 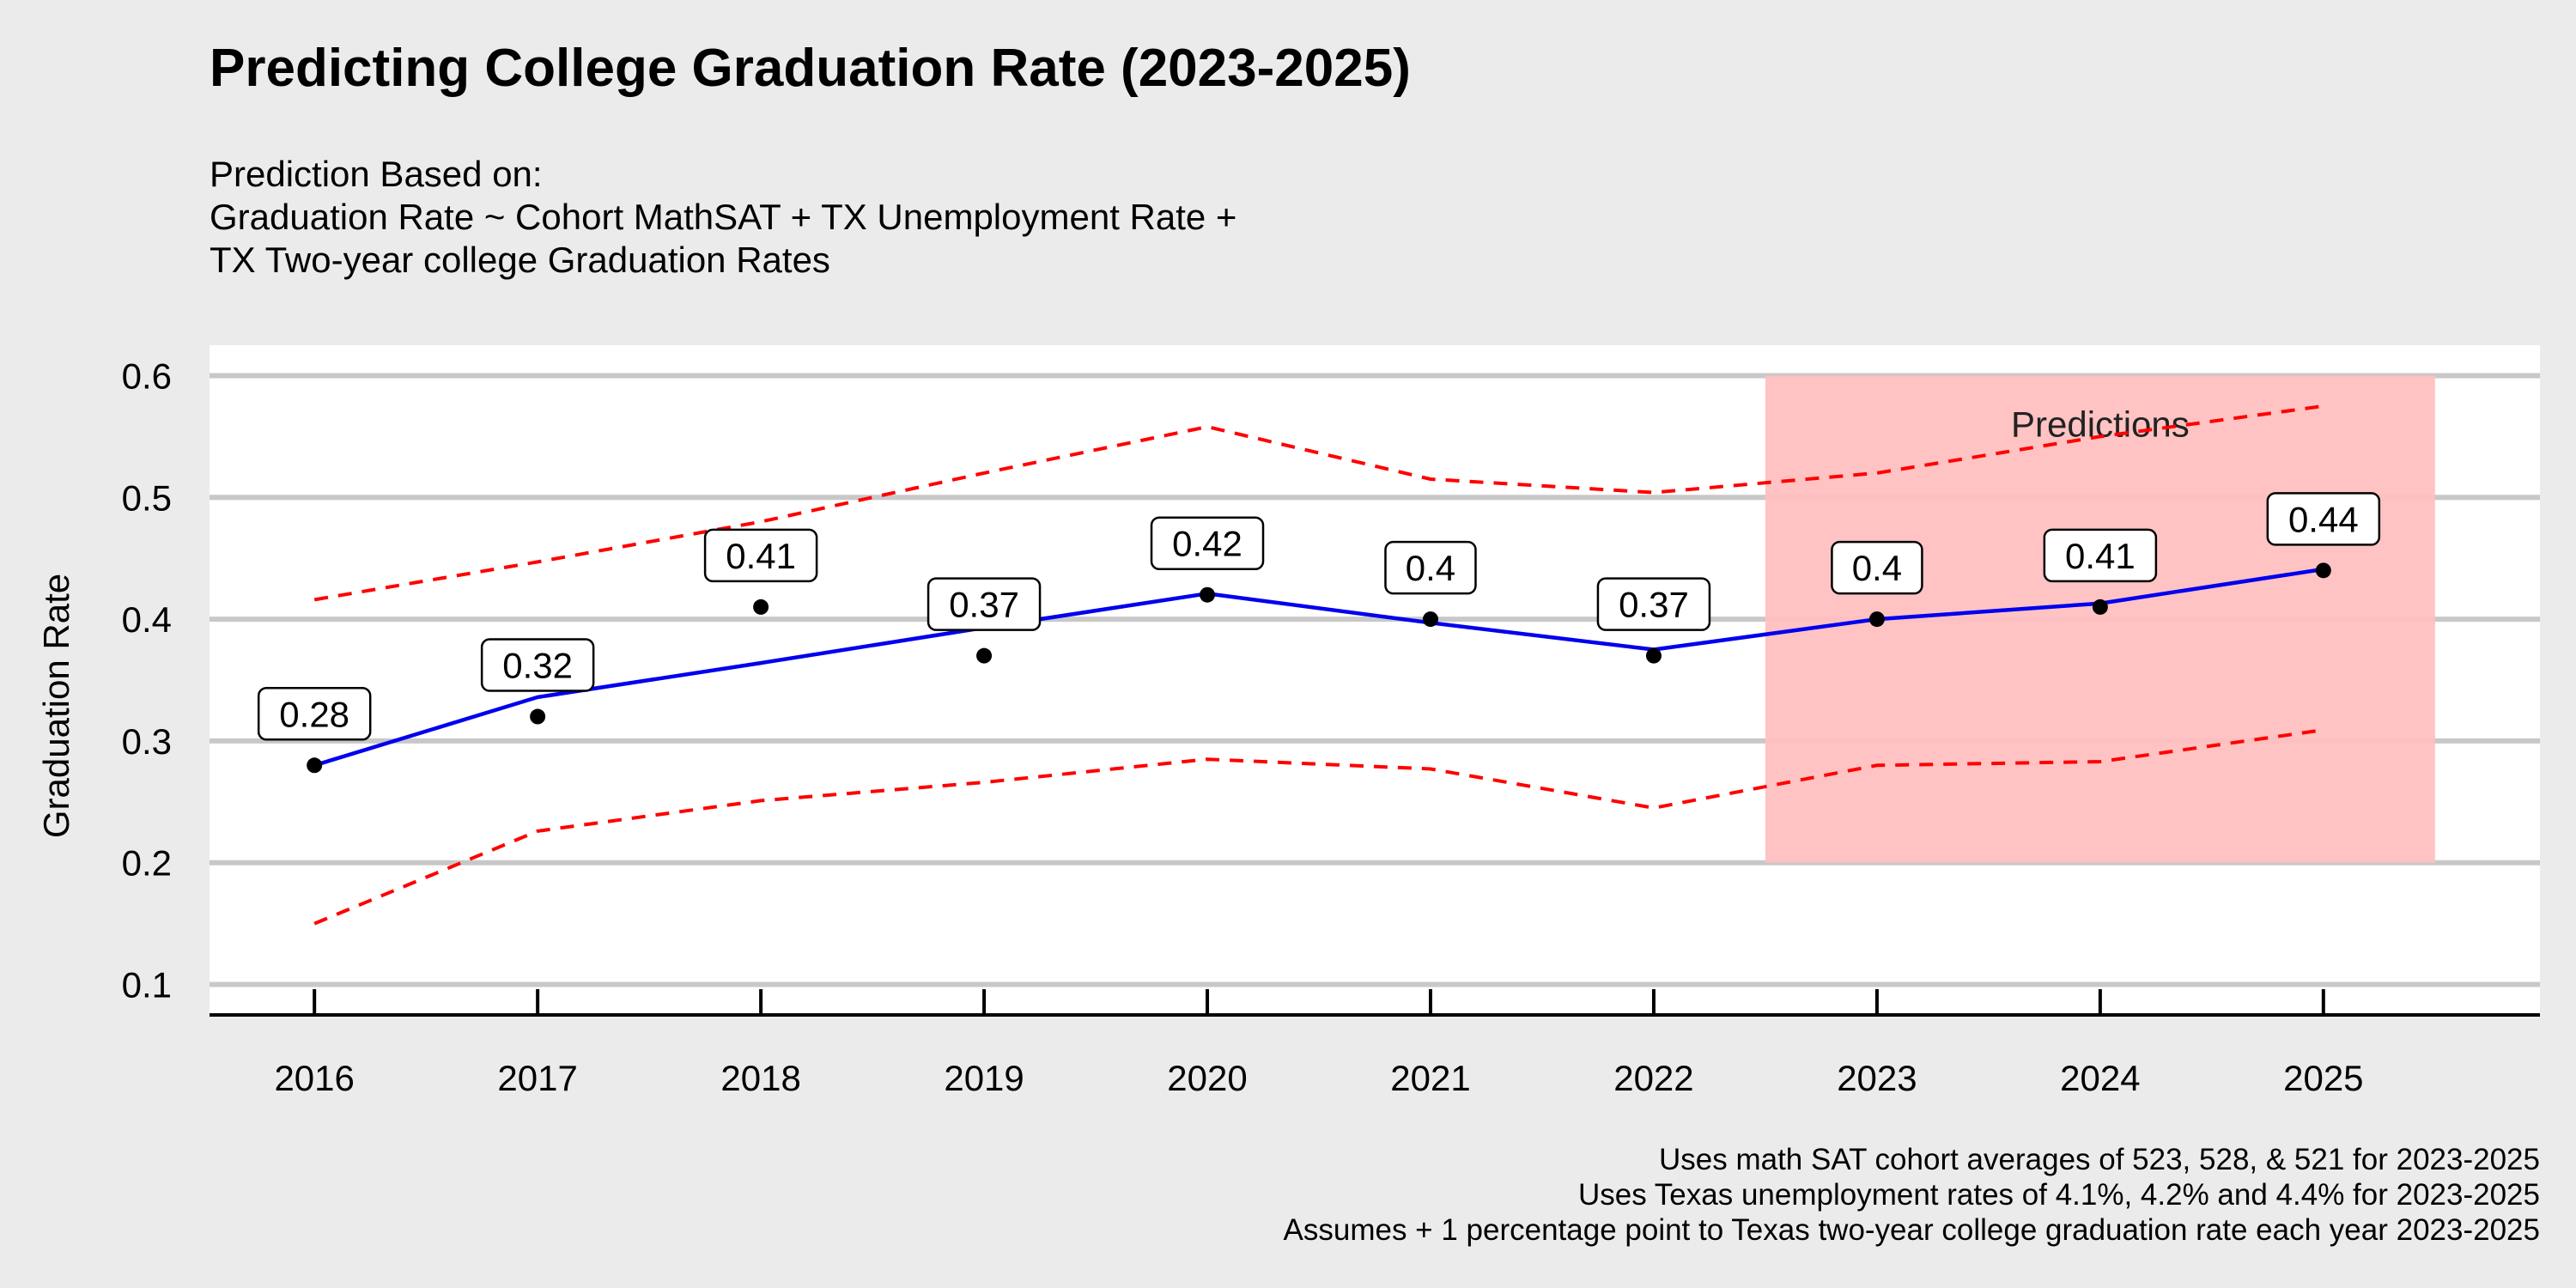 I want to click on data-point-2017, so click(x=538, y=716).